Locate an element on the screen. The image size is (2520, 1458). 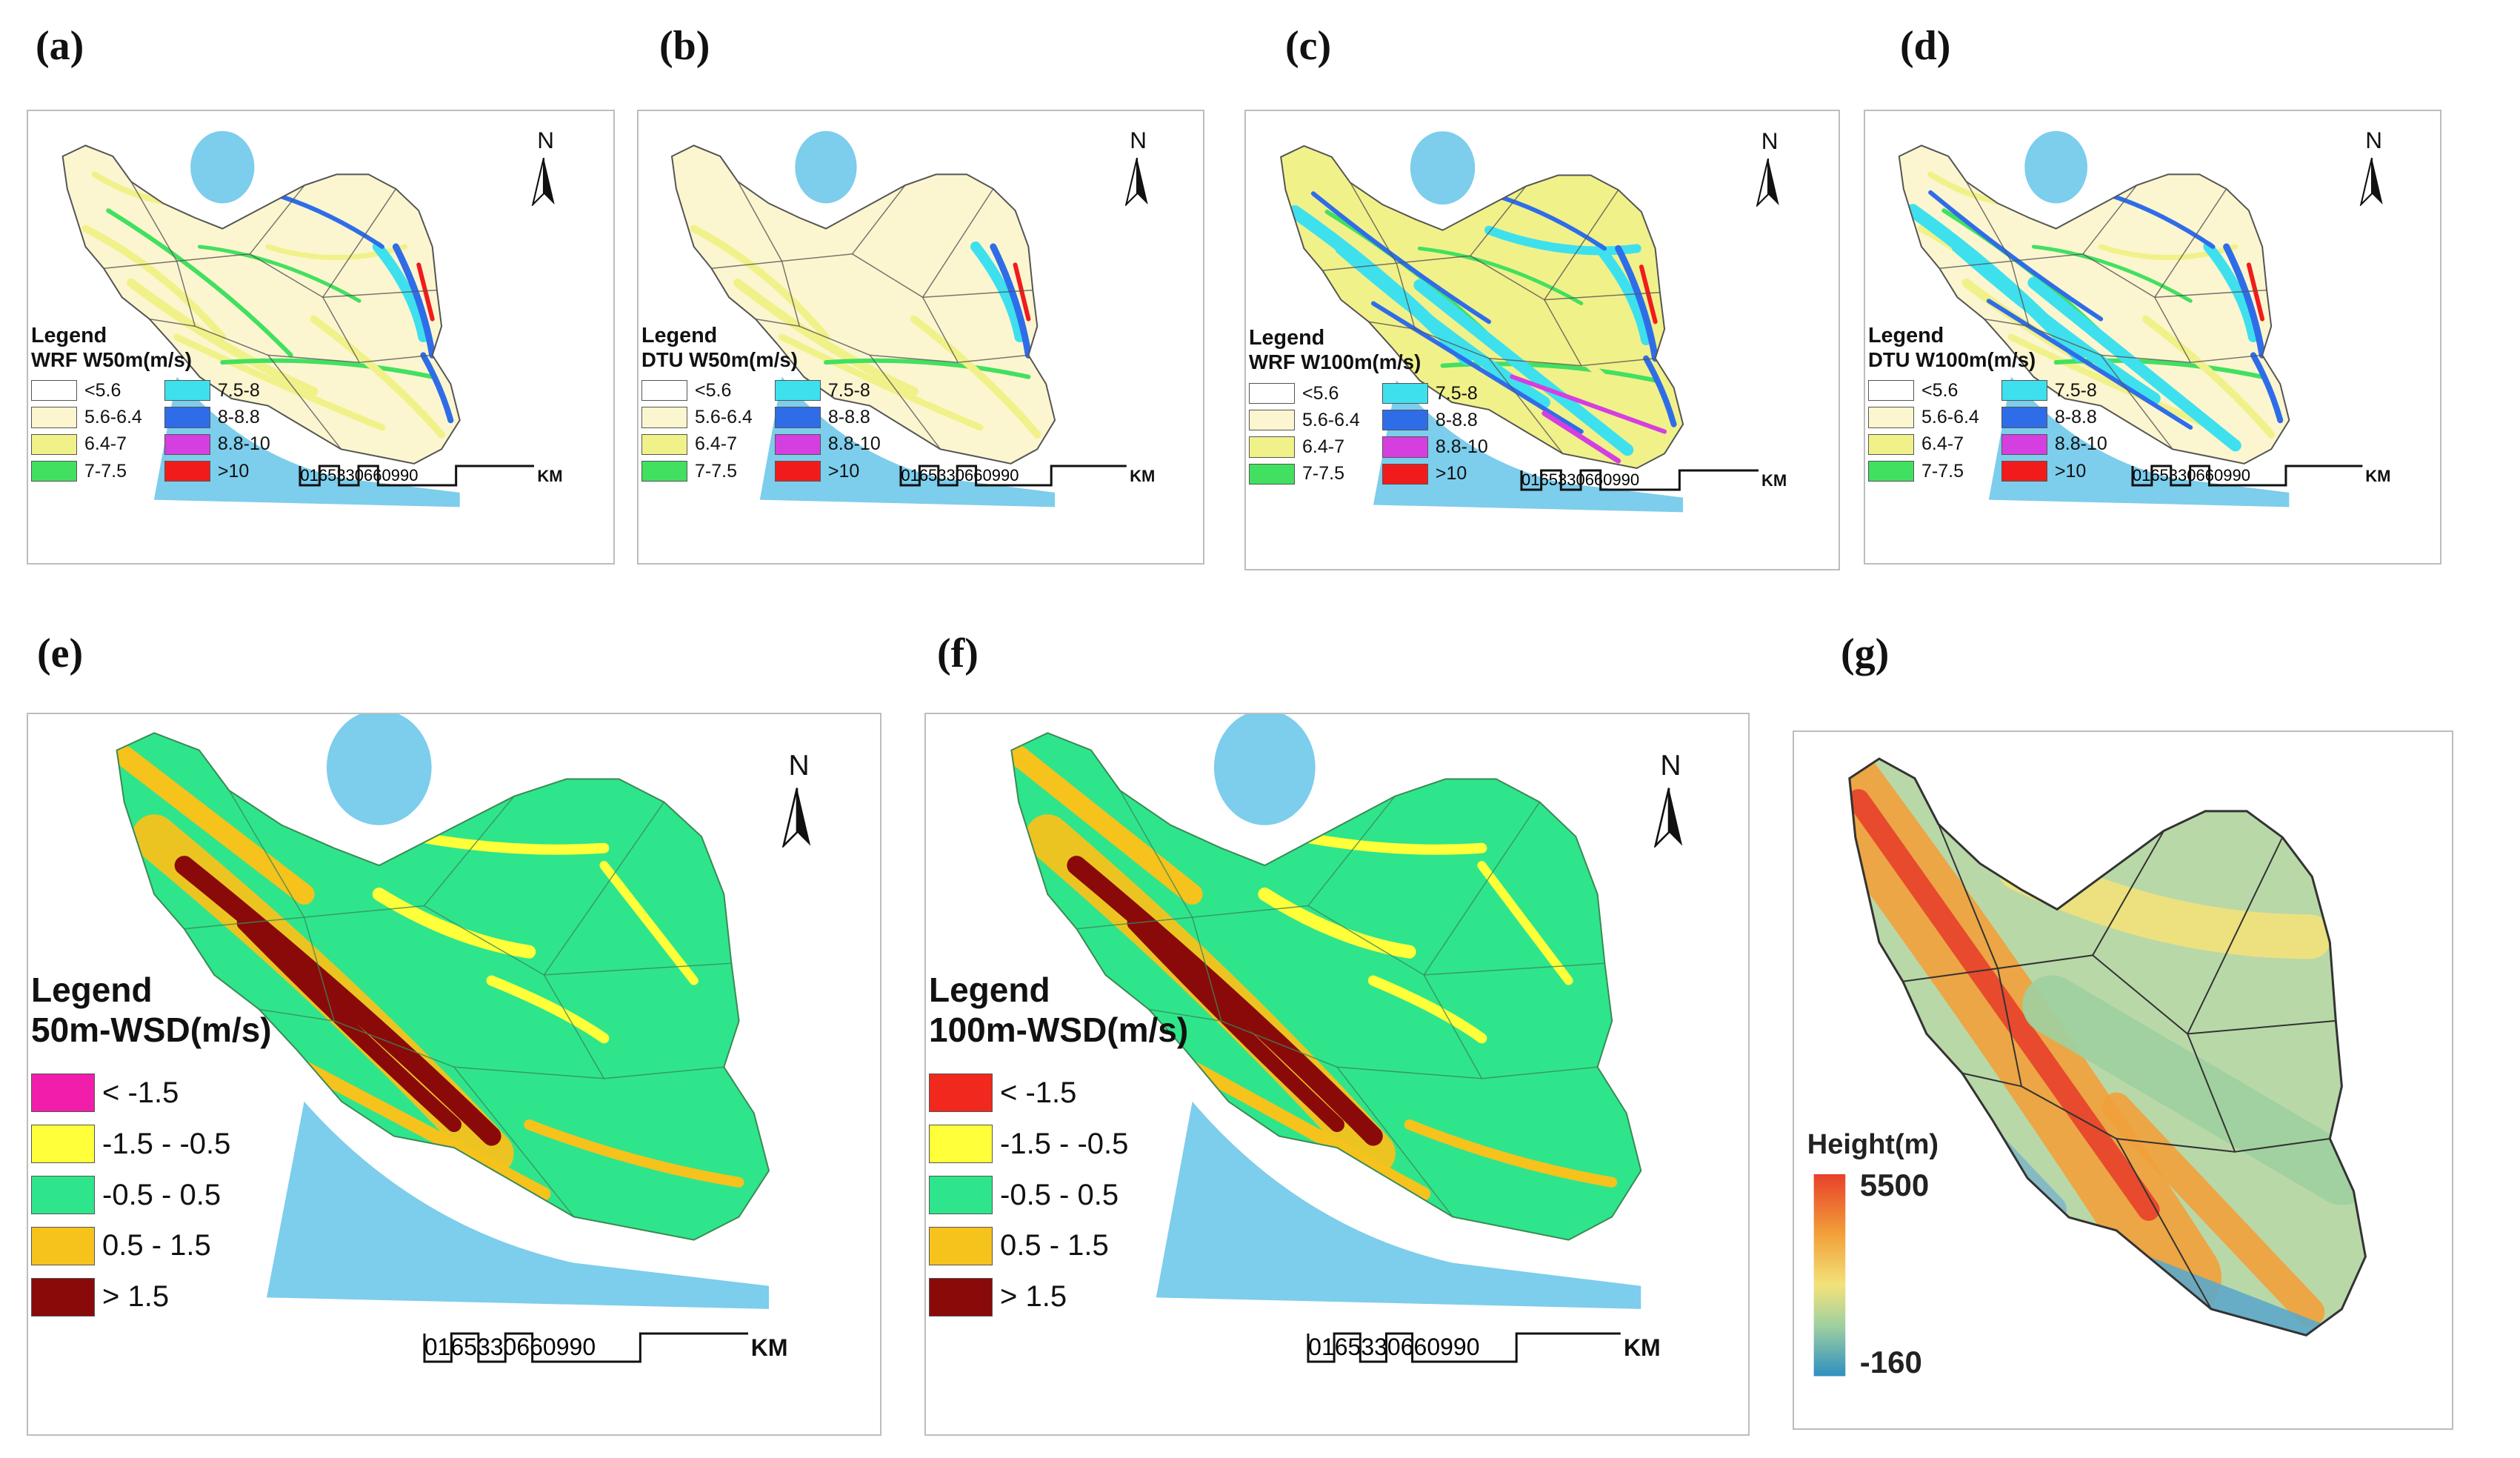
legend-subtitle: WRF W100m(m/s) is located at coordinates (1335, 362).